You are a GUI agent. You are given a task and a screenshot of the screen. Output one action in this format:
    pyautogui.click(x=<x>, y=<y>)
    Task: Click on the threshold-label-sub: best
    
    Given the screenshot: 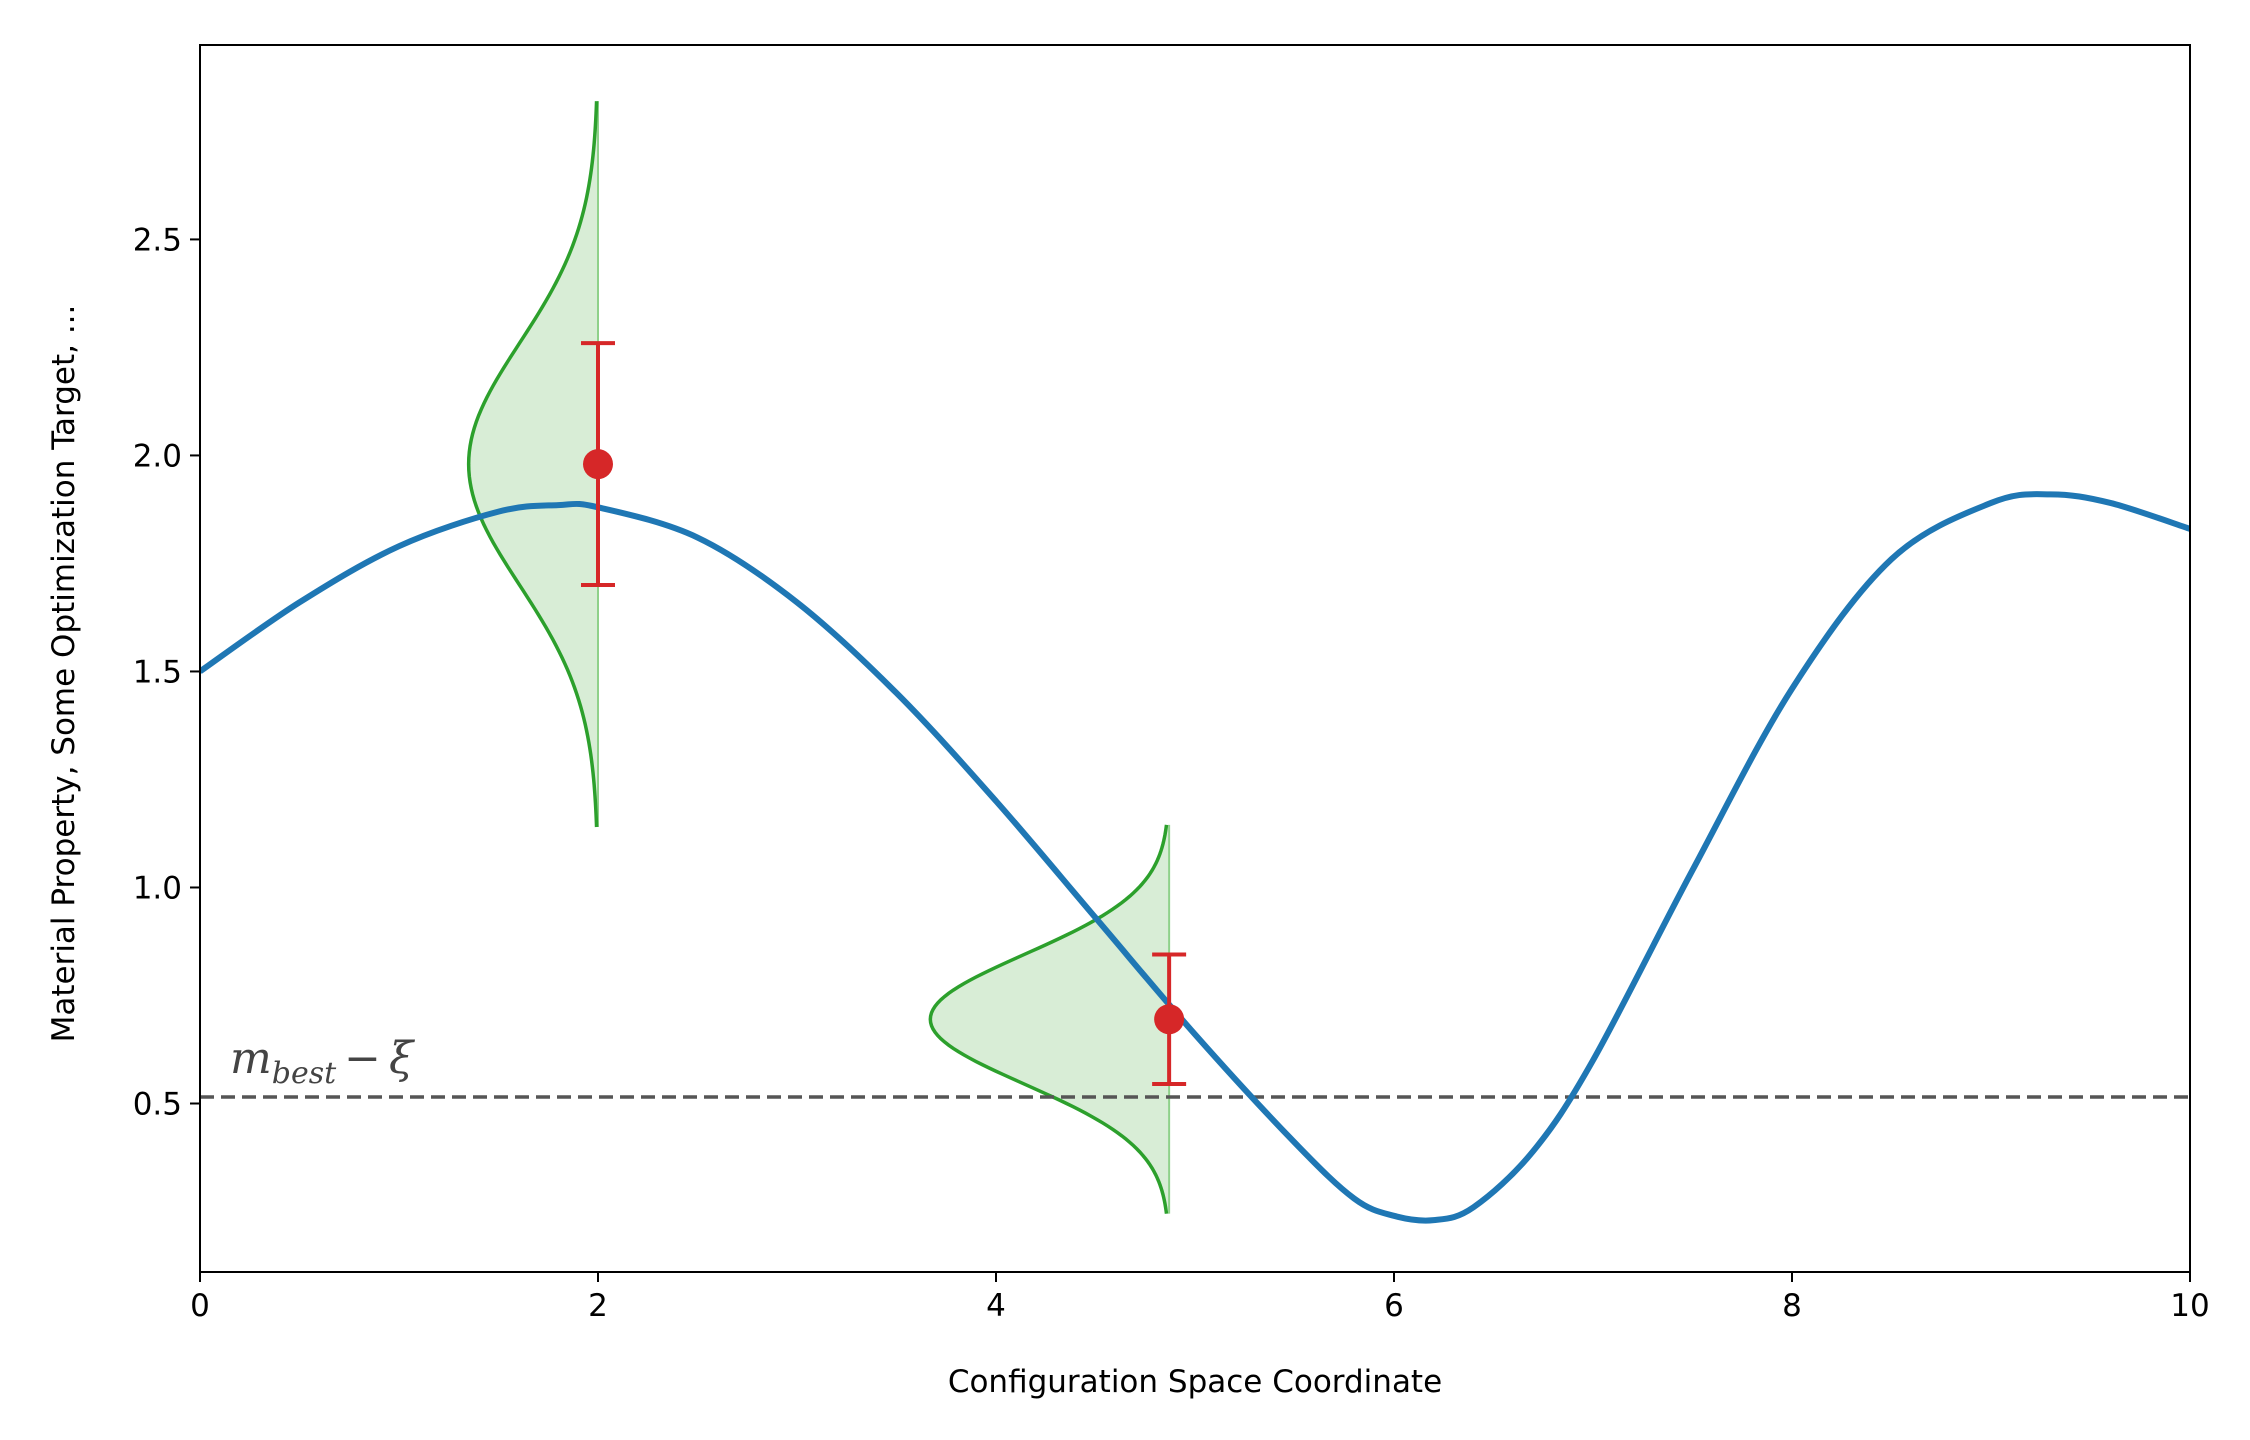 What is the action you would take?
    pyautogui.click(x=304, y=1073)
    